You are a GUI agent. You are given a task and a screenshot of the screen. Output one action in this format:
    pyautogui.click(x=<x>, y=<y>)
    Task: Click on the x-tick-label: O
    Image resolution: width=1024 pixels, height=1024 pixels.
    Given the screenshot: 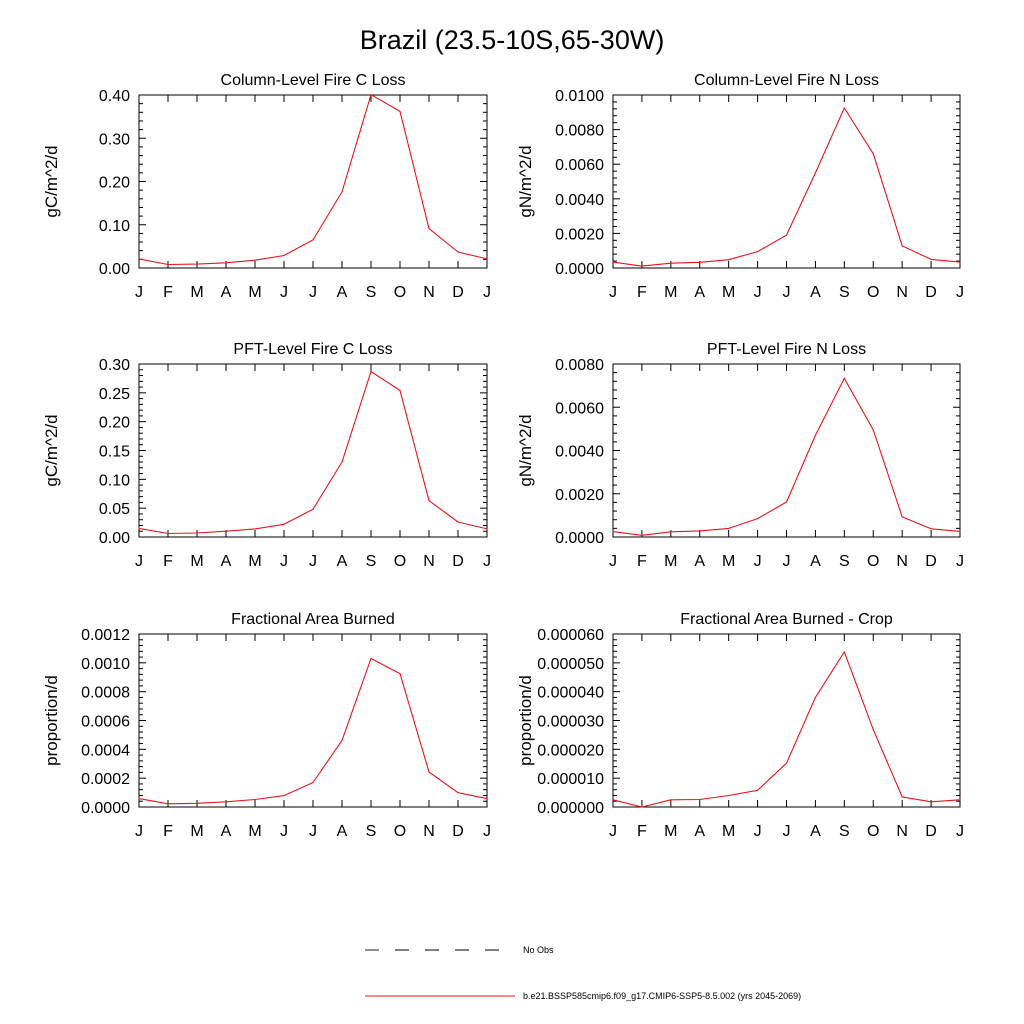 What is the action you would take?
    pyautogui.click(x=400, y=831)
    